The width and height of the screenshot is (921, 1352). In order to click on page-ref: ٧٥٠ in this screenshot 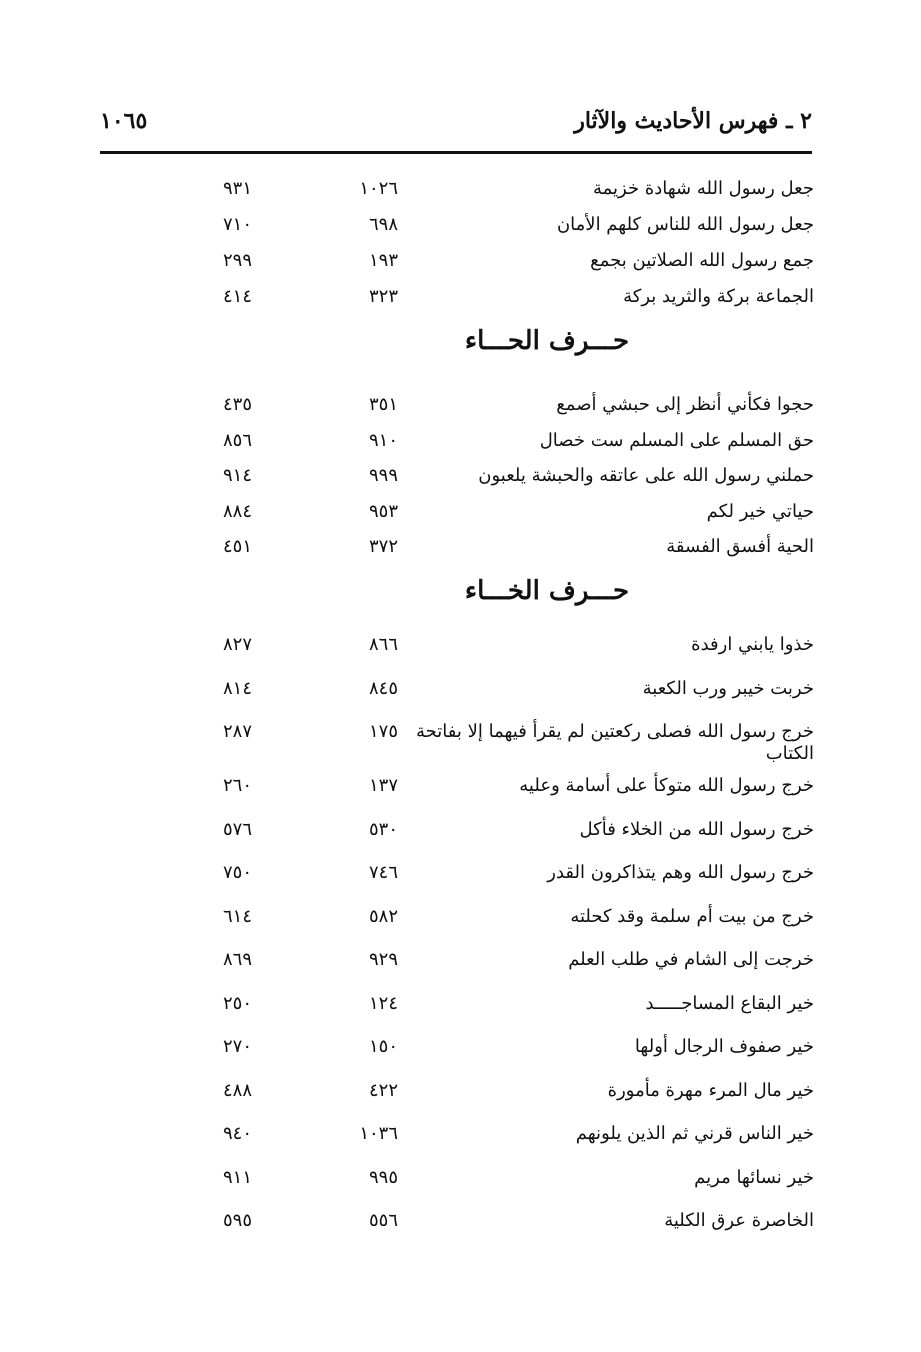, I will do `click(237, 872)`.